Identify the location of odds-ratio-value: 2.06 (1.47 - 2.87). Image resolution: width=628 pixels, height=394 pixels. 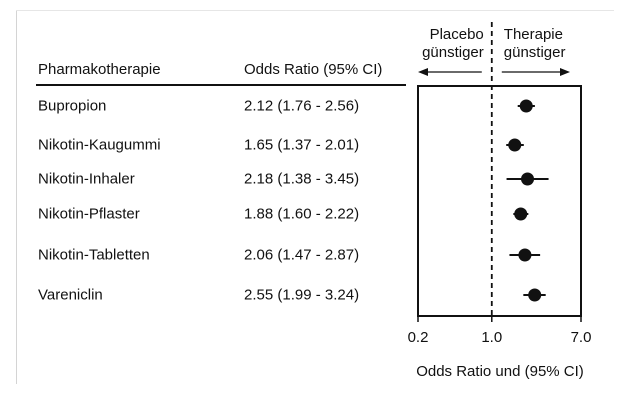
(302, 255).